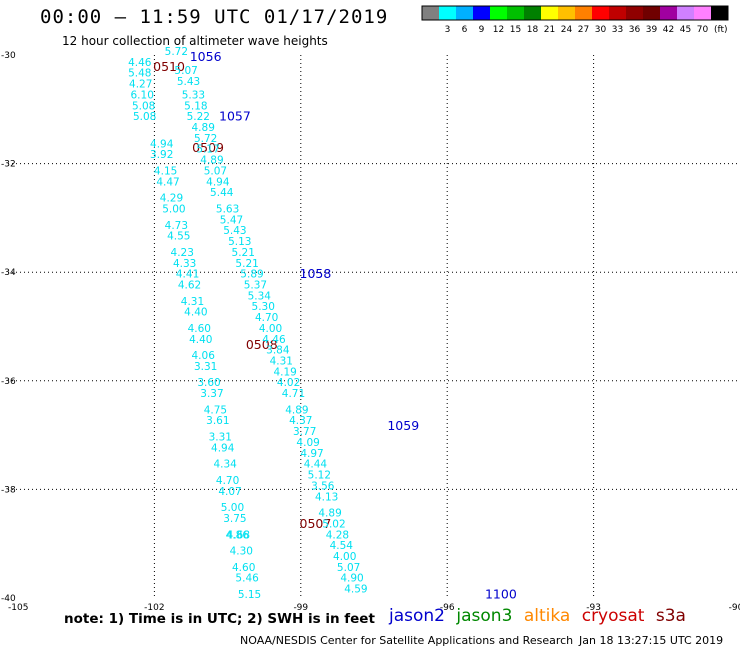  I want to click on wave-height-value: 4.41, so click(187, 275).